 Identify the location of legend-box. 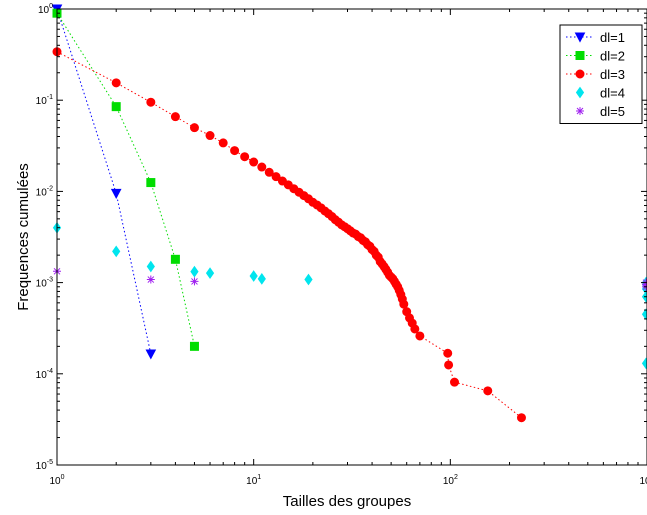
(601, 74).